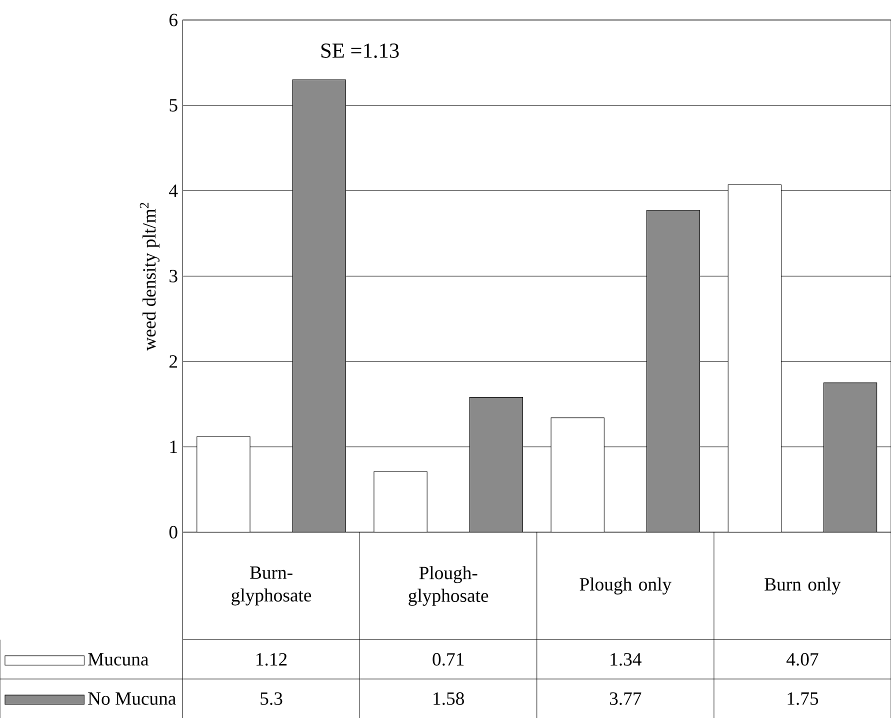 Image resolution: width=891 pixels, height=718 pixels. I want to click on data-label: 1.75, so click(803, 698).